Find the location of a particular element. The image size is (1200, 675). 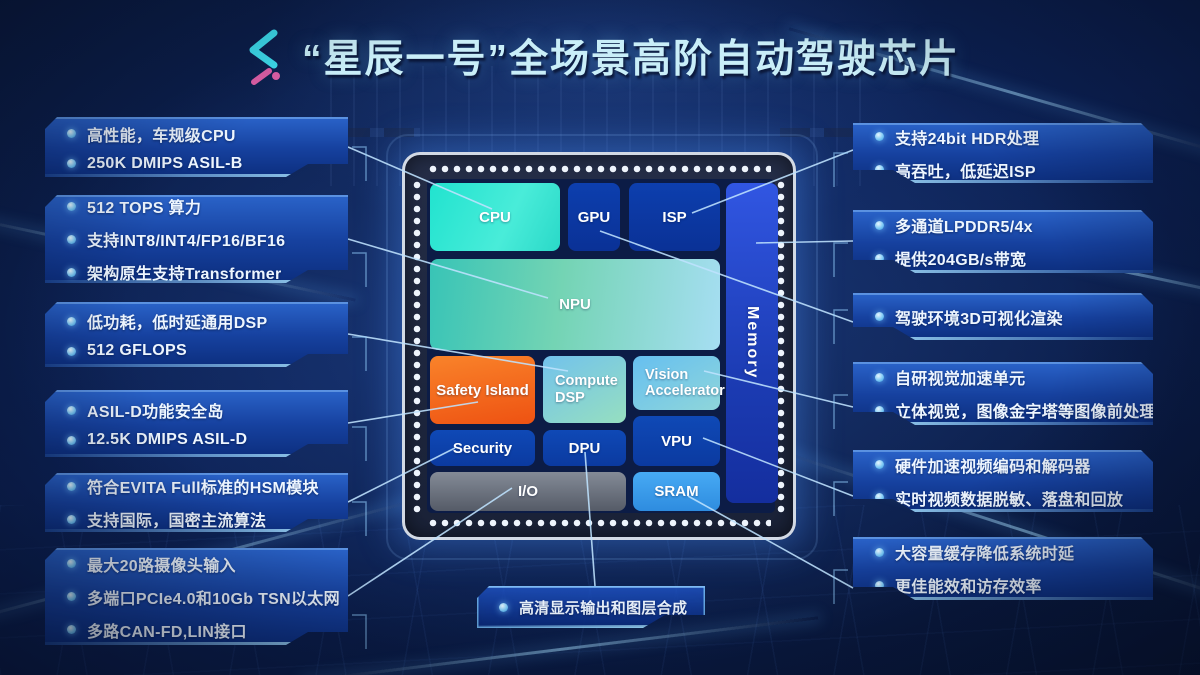

callout-line: 250K DMIPS ASIL-B is located at coordinates (200, 164).